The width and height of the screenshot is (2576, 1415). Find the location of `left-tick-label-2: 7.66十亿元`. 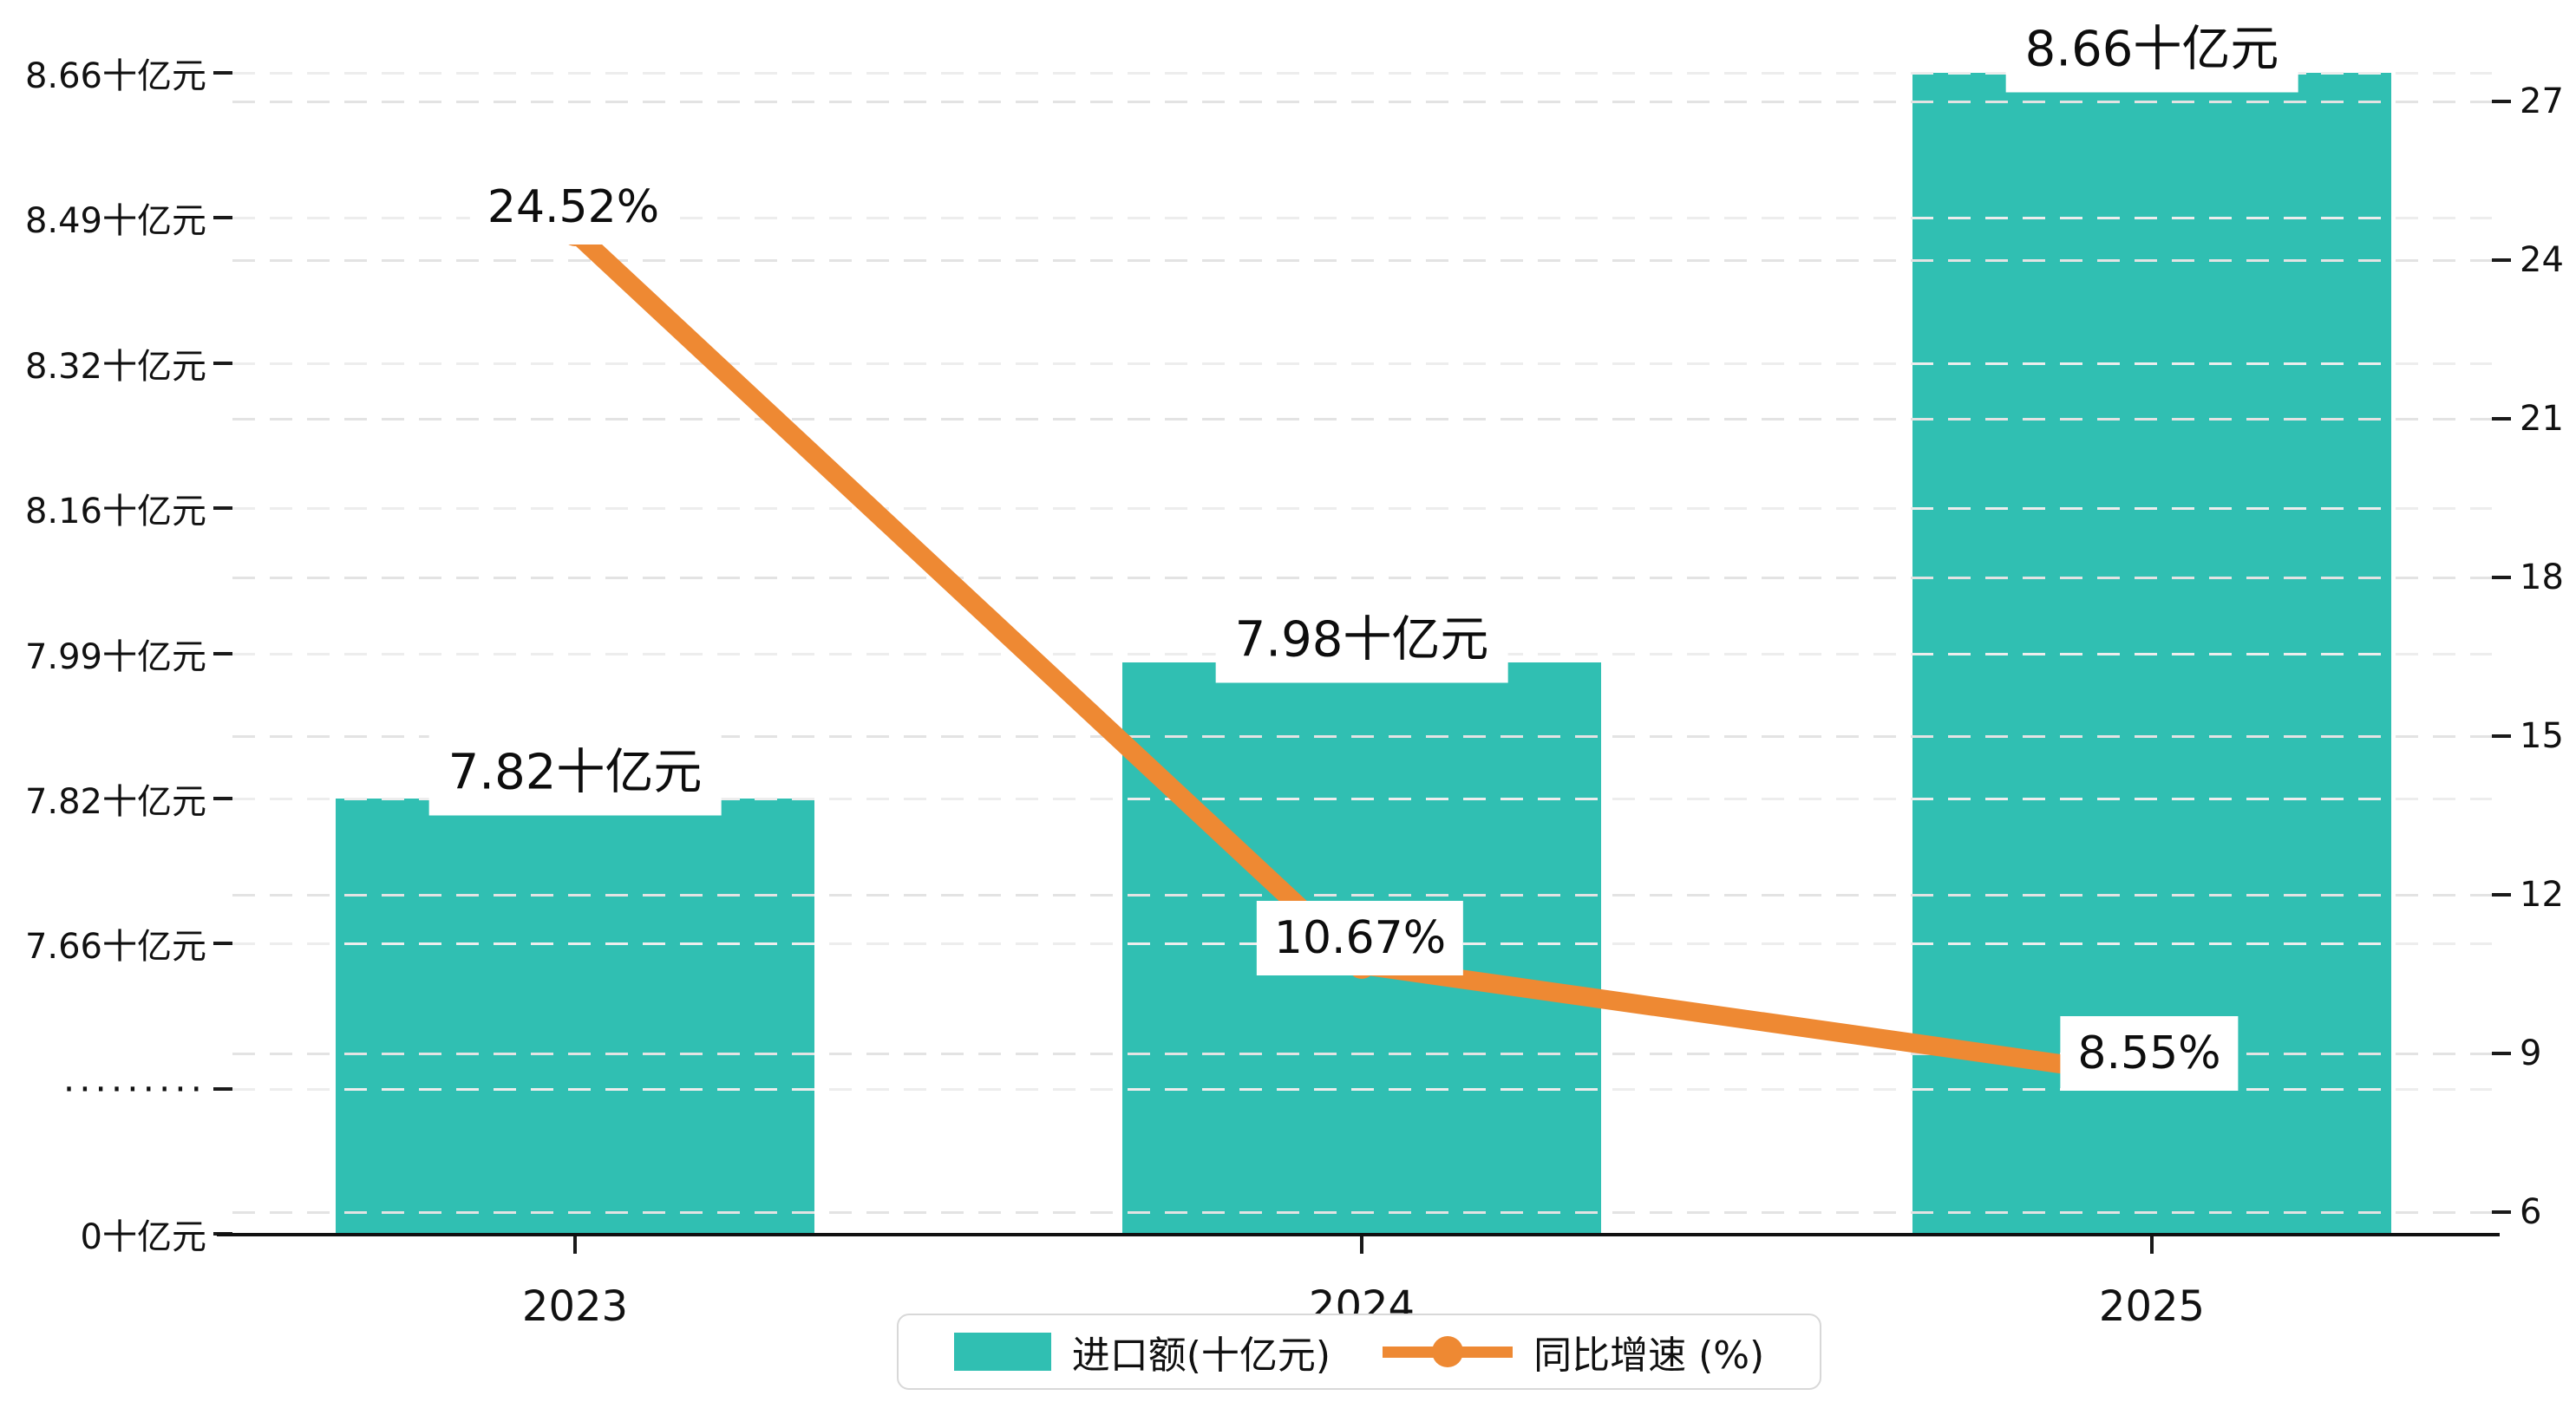

left-tick-label-2: 7.66十亿元 is located at coordinates (115, 947).